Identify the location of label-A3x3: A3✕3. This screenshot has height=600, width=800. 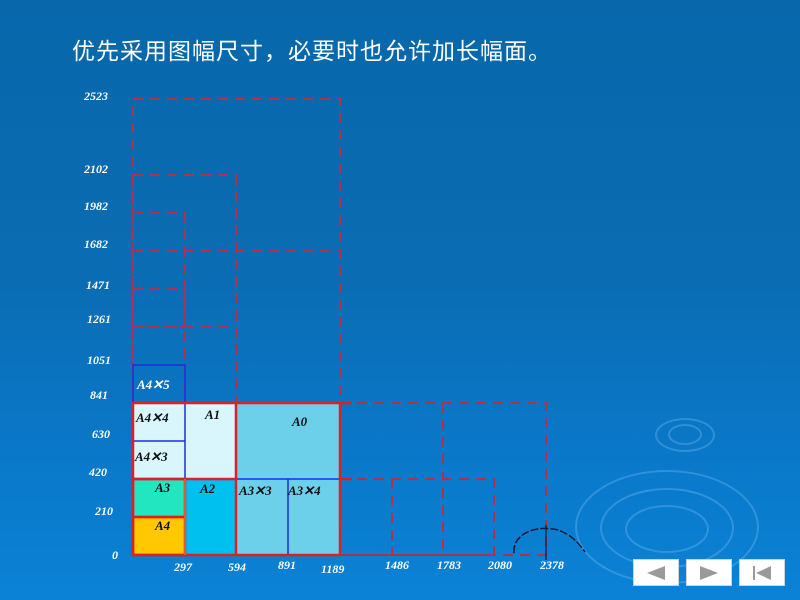
(255, 490).